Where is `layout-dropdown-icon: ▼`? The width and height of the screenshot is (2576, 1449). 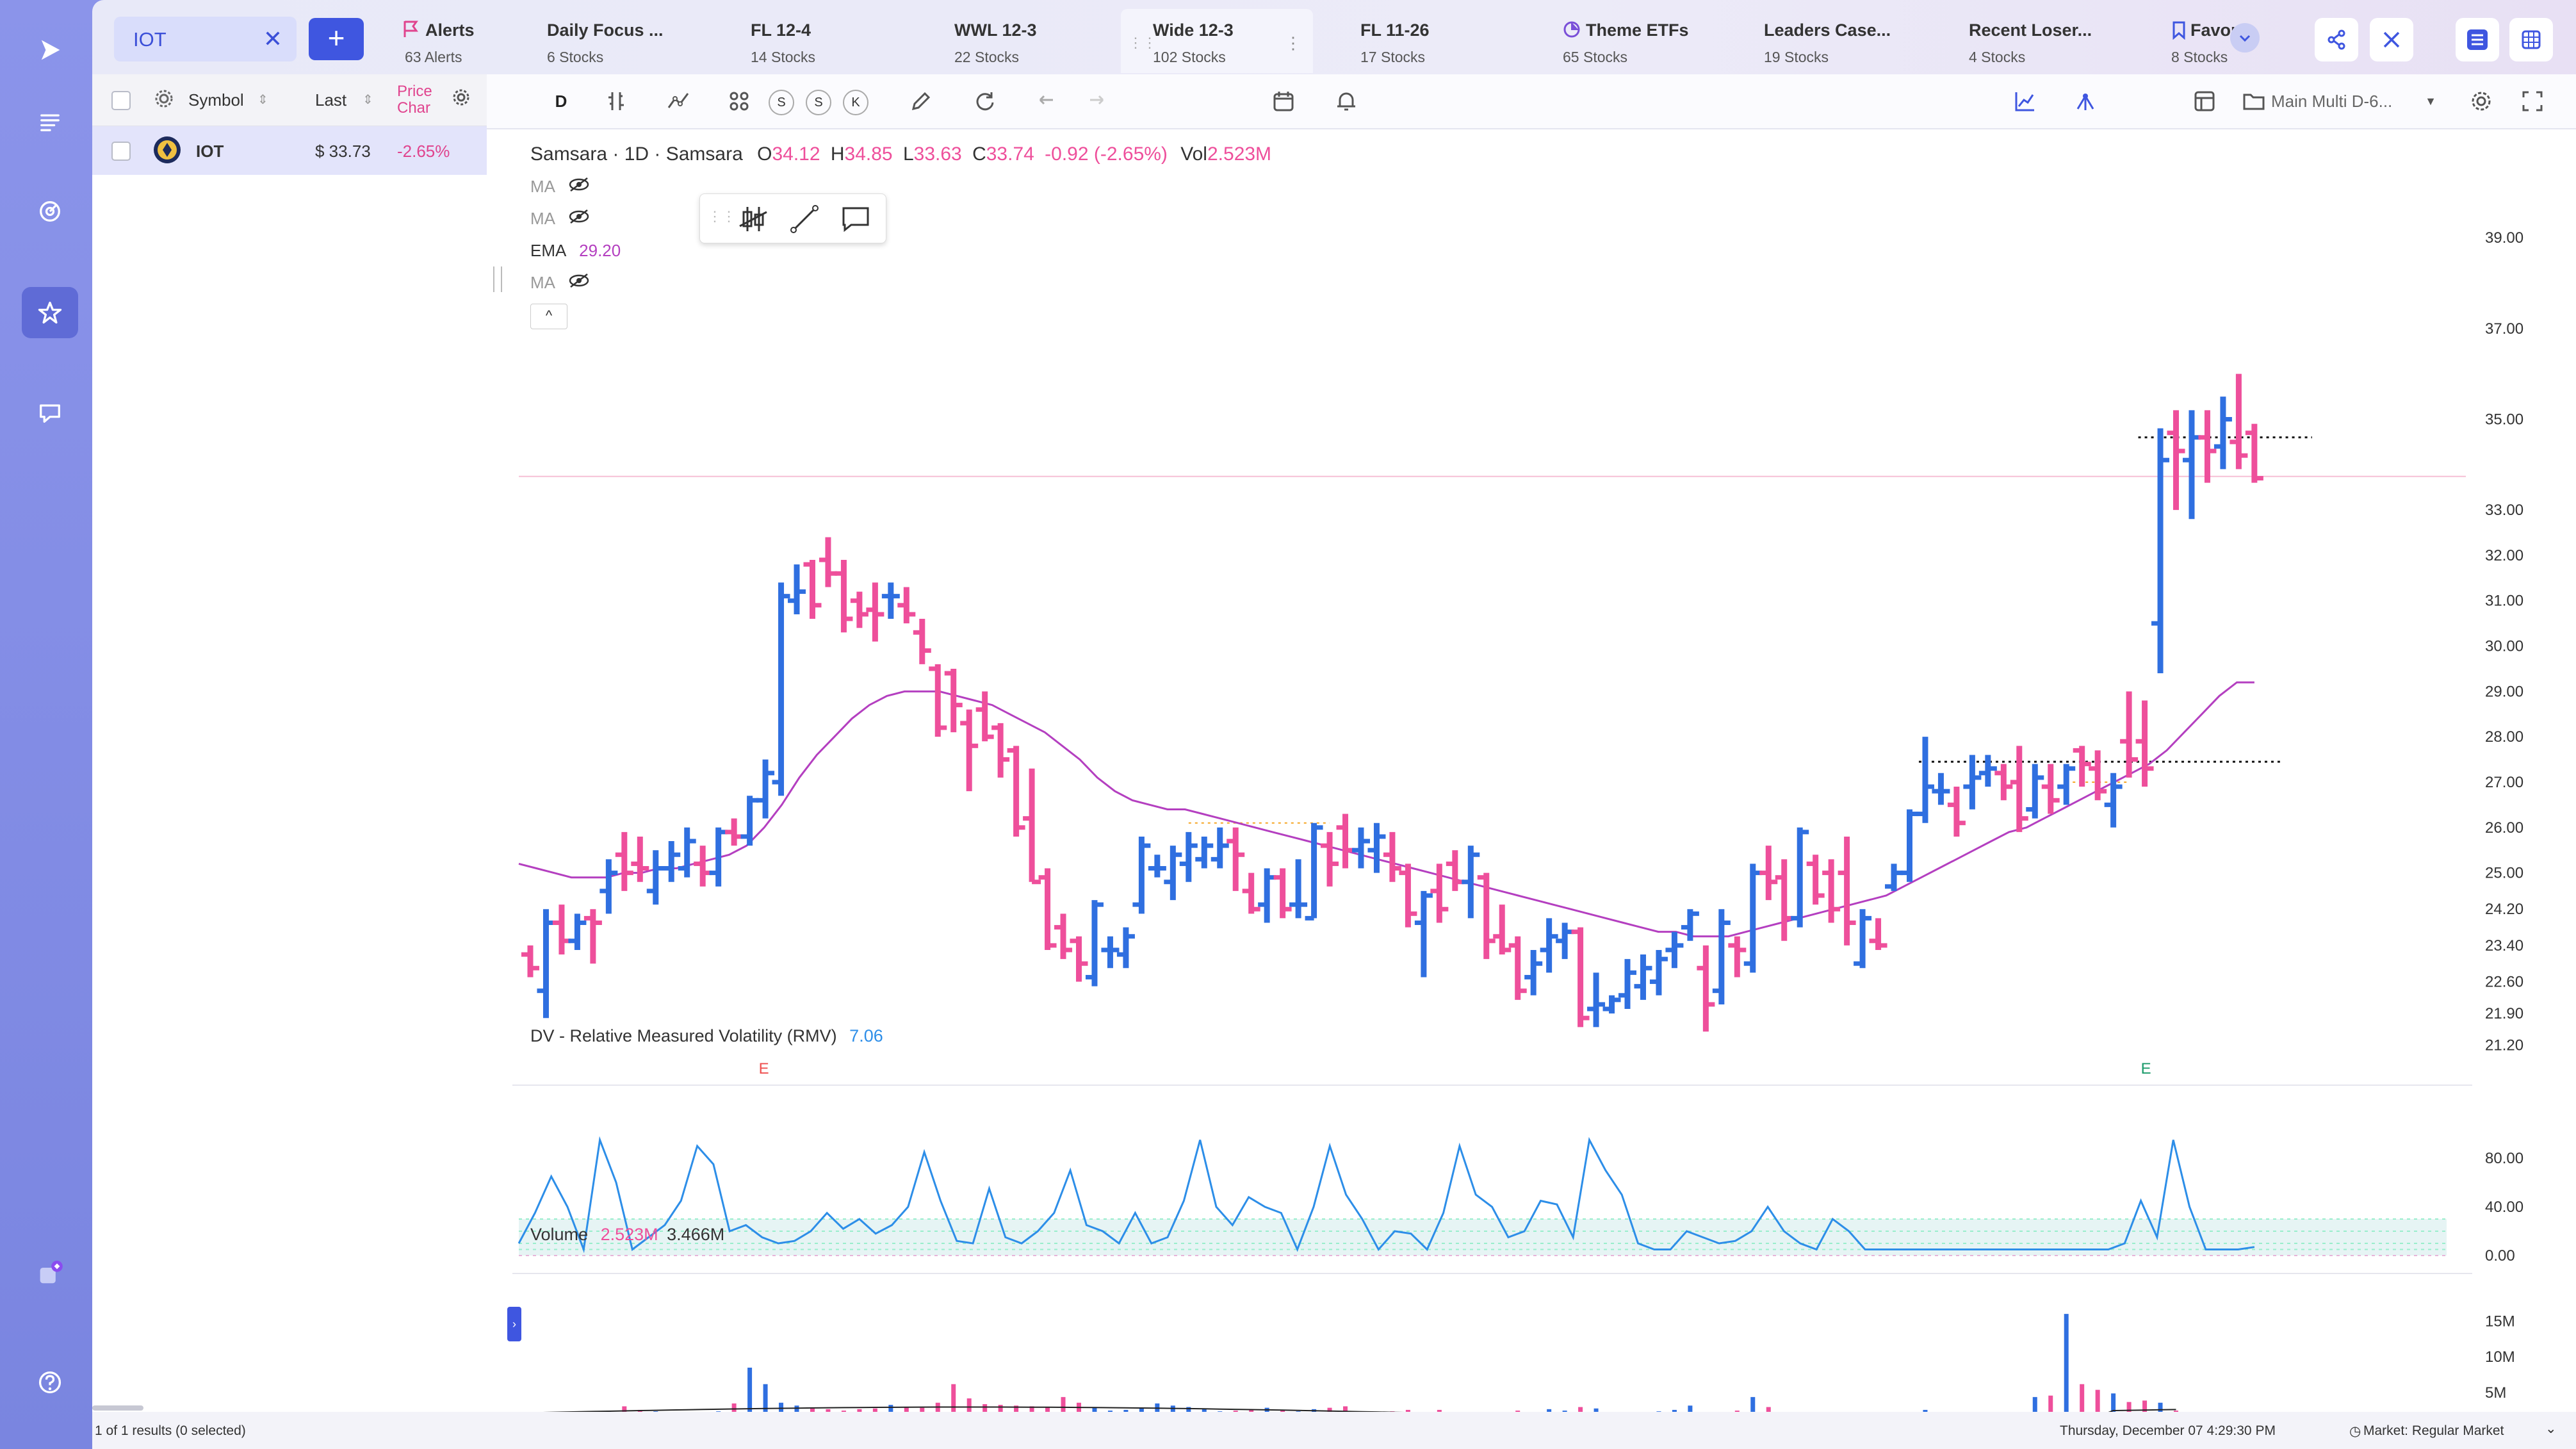 layout-dropdown-icon: ▼ is located at coordinates (2430, 101).